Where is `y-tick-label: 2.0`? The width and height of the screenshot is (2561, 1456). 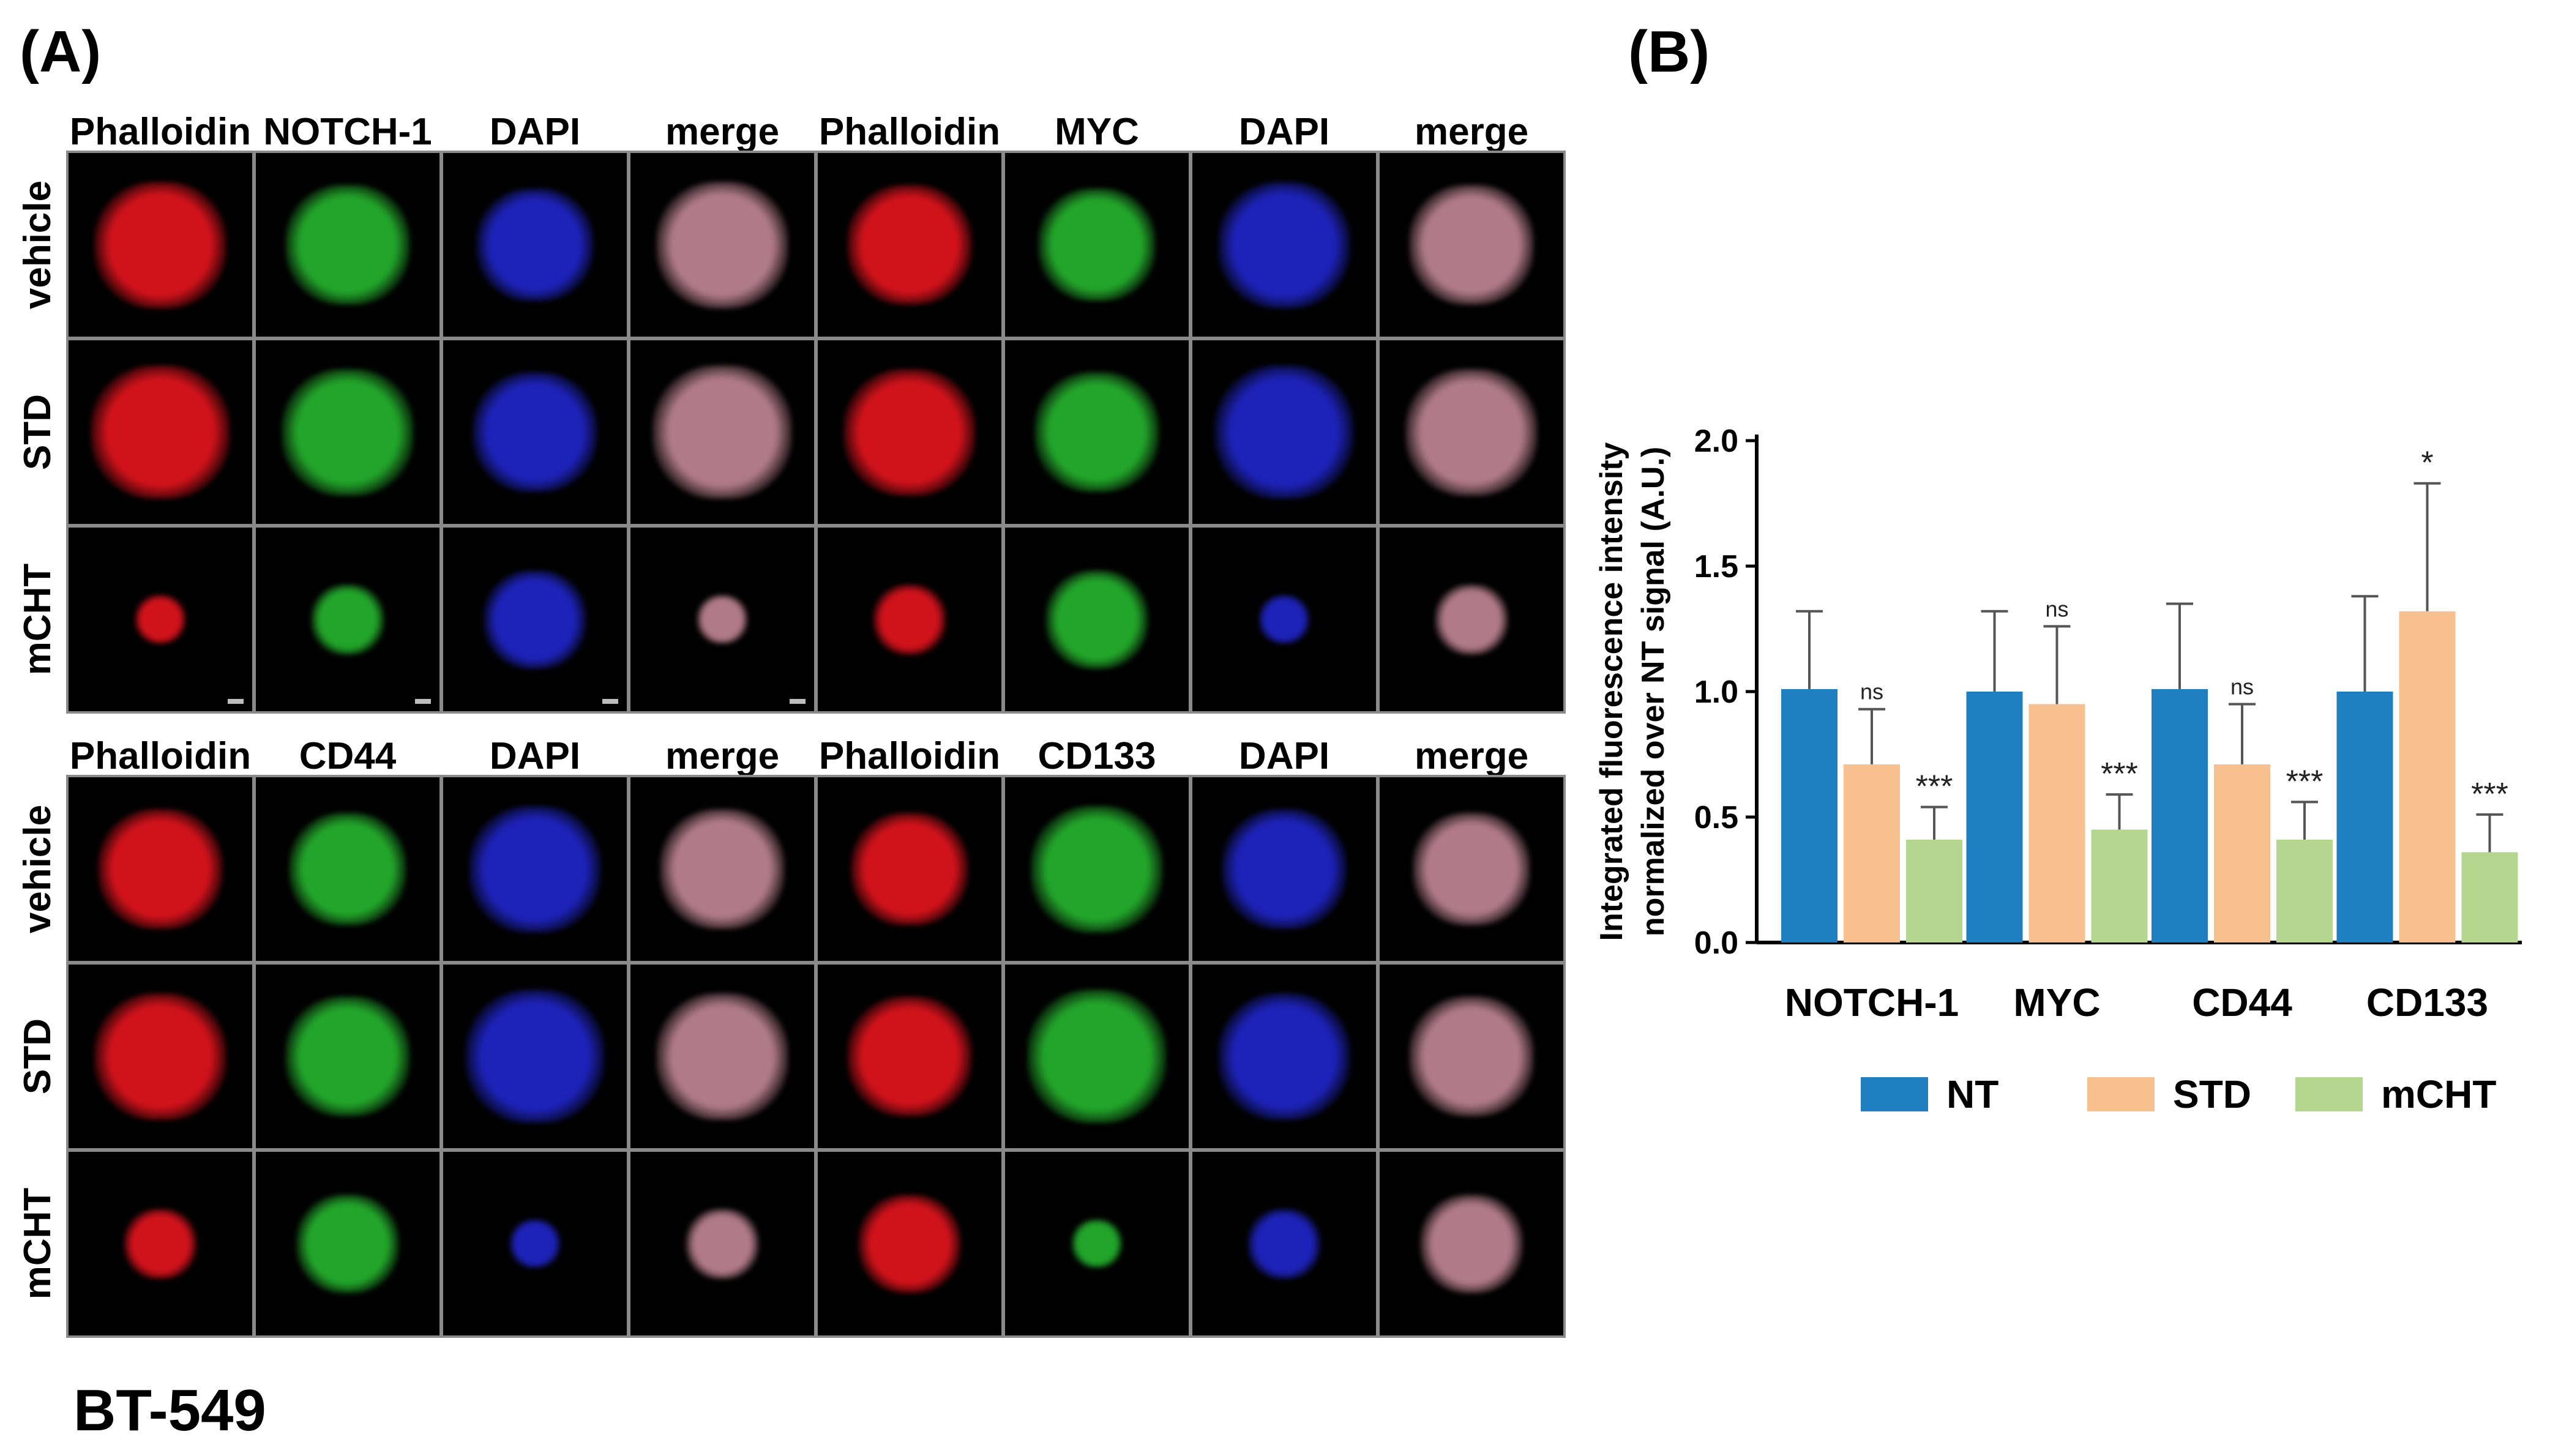 y-tick-label: 2.0 is located at coordinates (1716, 441).